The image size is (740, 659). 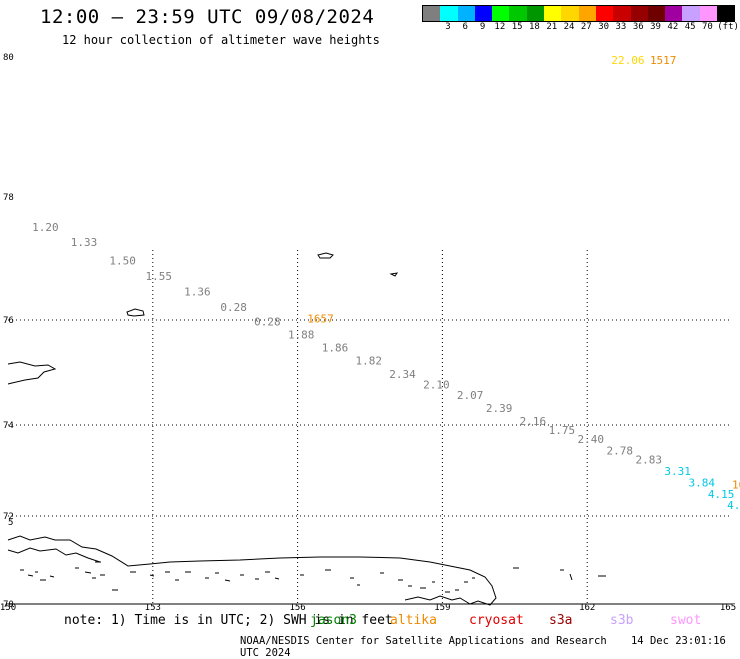 What do you see at coordinates (586, 27) in the screenshot?
I see `color-scale-tick: 27` at bounding box center [586, 27].